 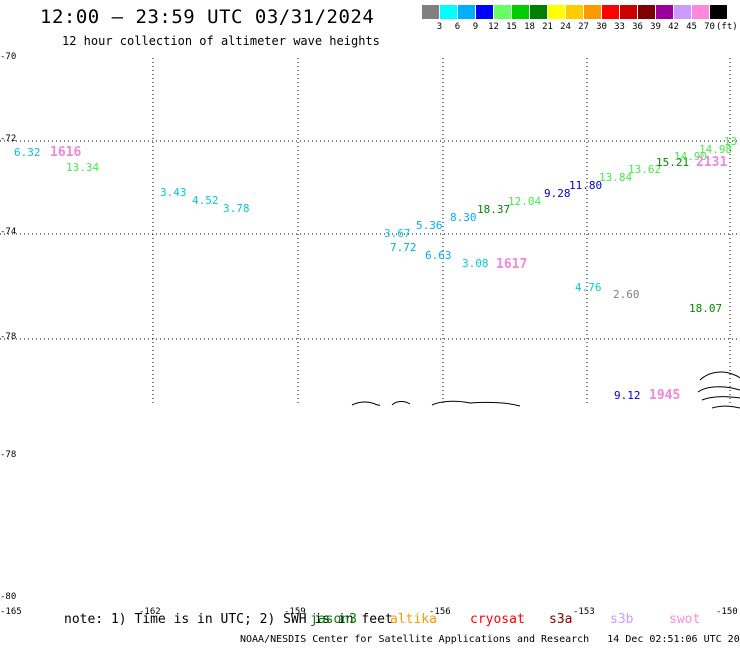 I want to click on wave-height-value: 8.30, so click(x=463, y=217).